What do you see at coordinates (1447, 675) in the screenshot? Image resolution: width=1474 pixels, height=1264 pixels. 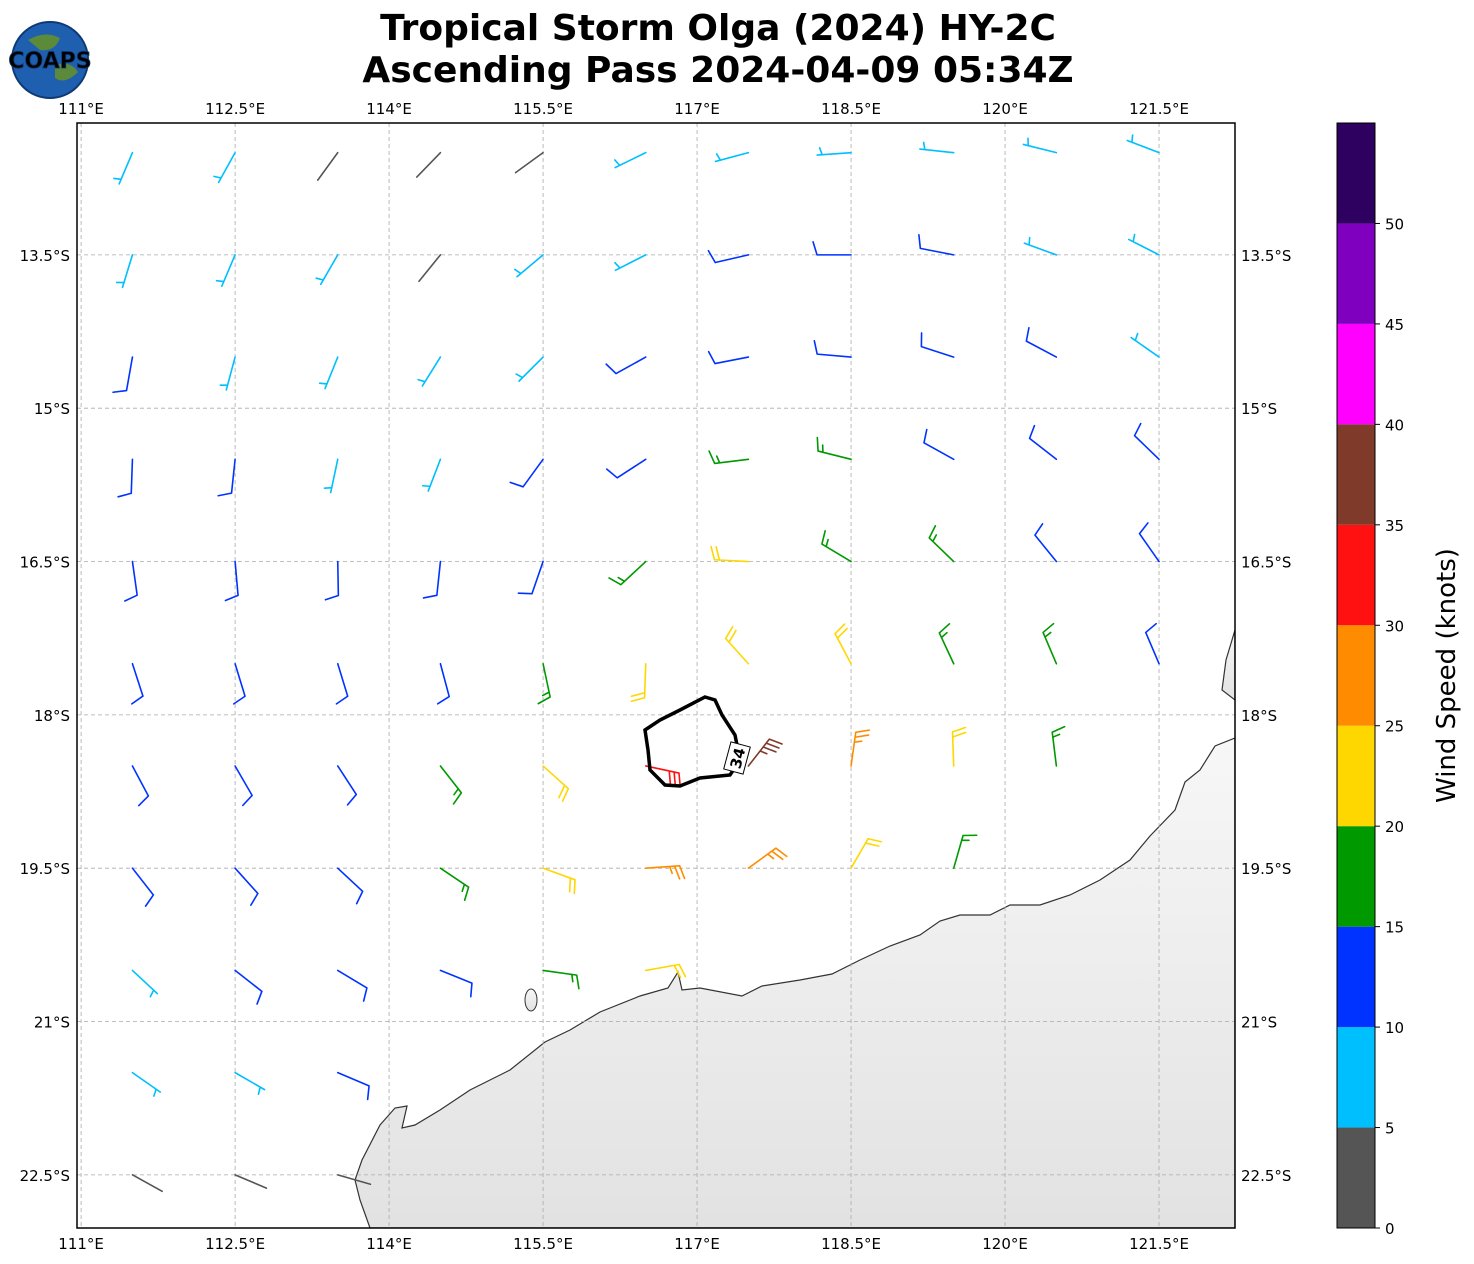 I see `colorbar-label: Wind Speed (knots)` at bounding box center [1447, 675].